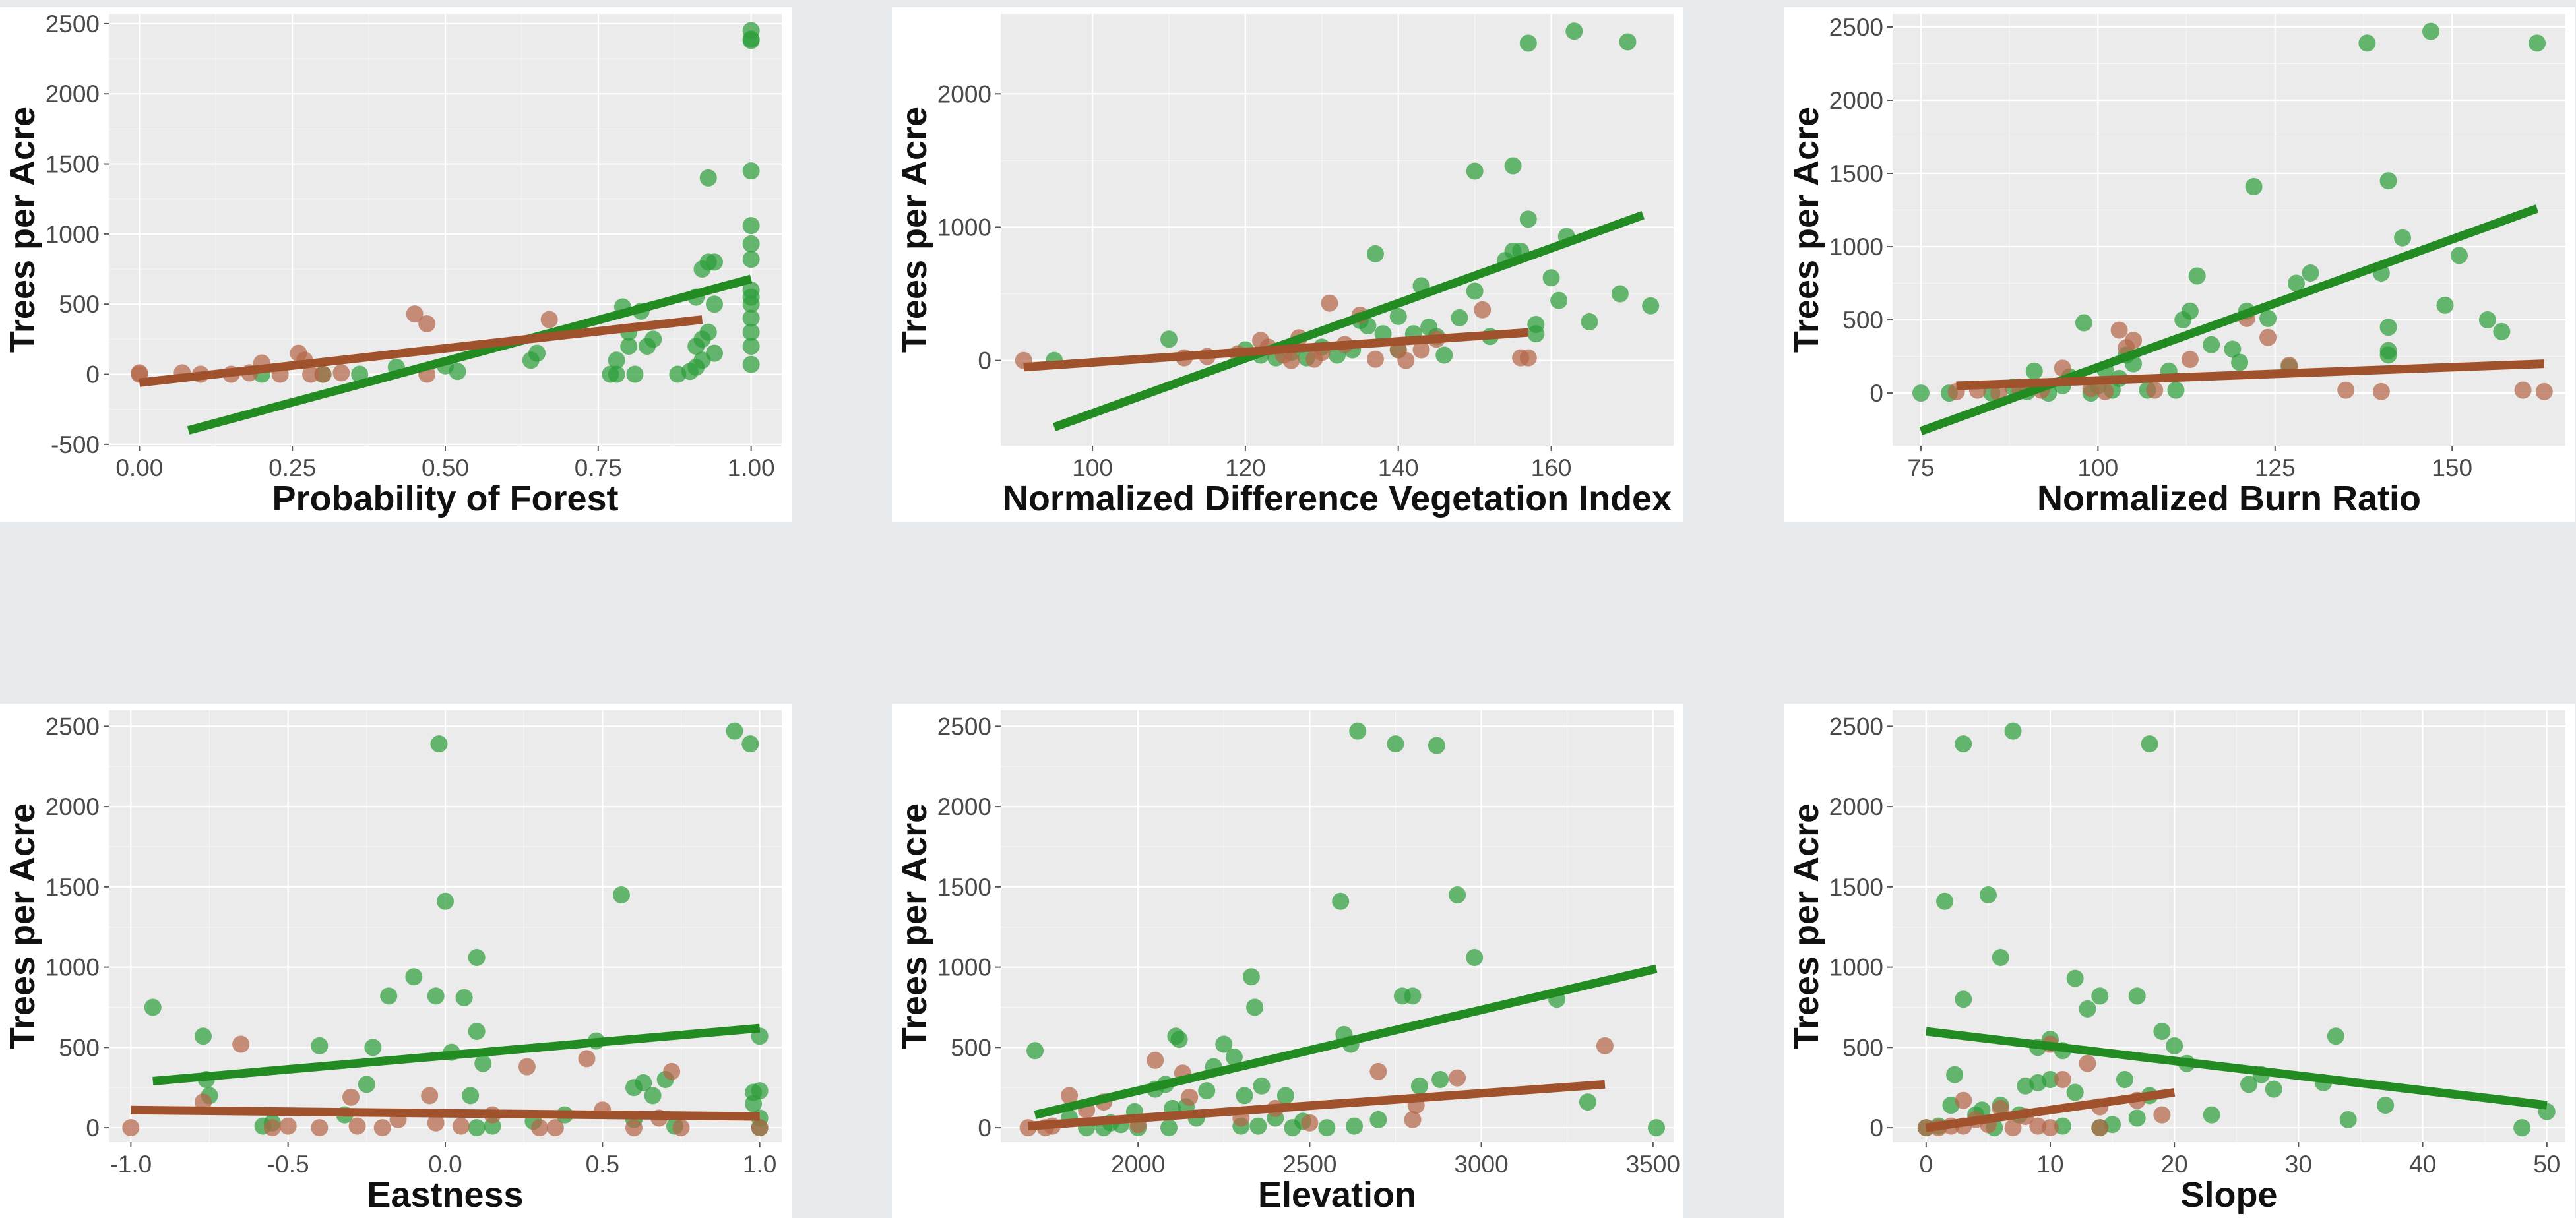  I want to click on brown-series, so click(344, 344).